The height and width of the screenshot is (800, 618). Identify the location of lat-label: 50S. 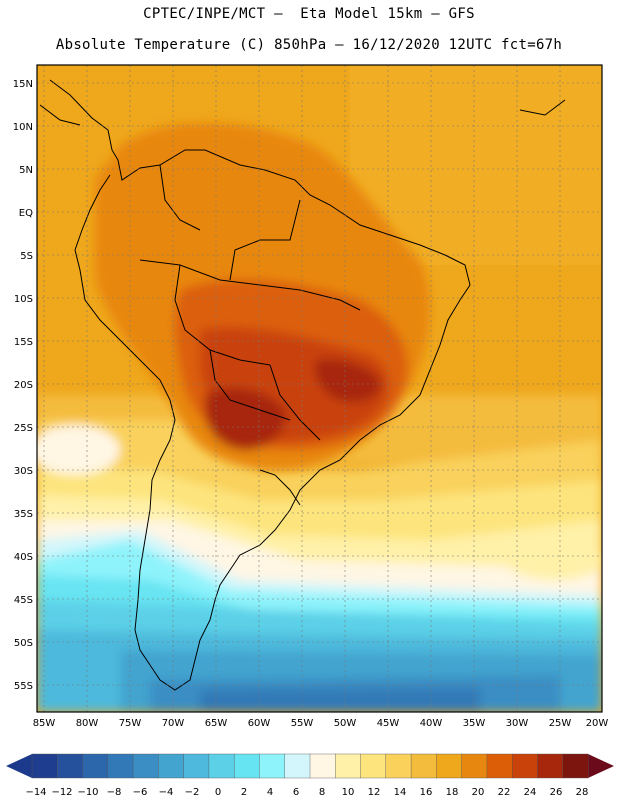
(23, 643).